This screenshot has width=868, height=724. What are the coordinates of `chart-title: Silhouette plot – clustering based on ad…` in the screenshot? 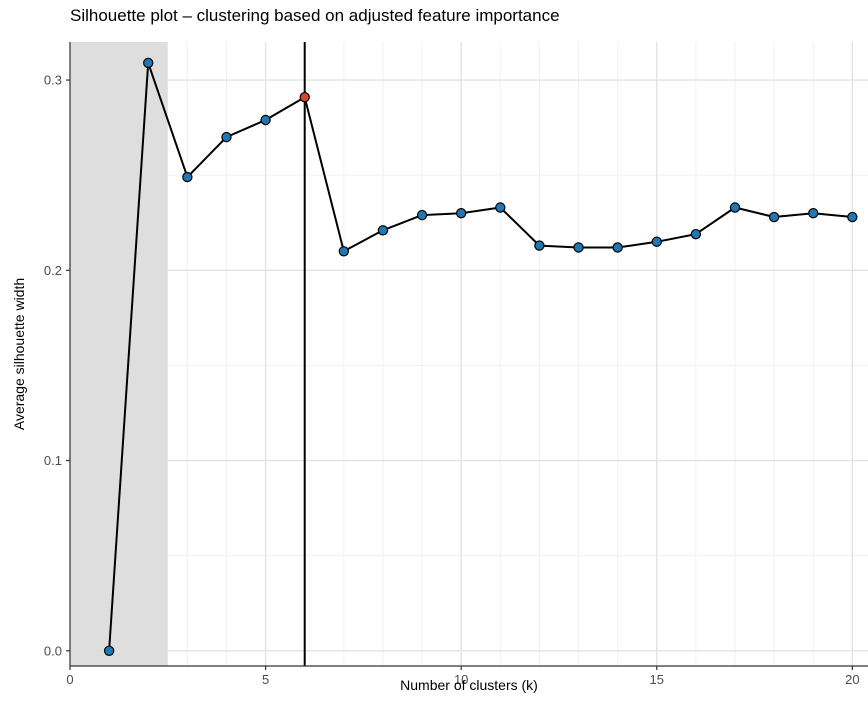 It's located at (315, 15).